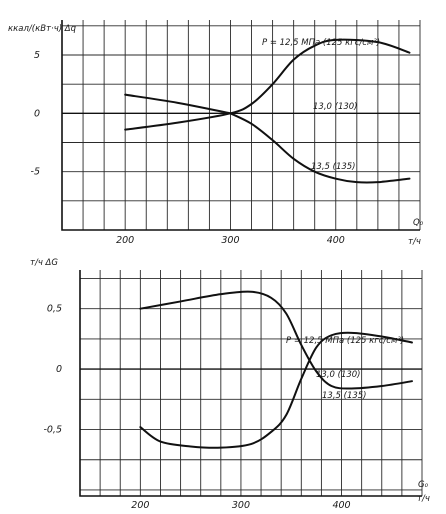  I want to click on panel-tag: Q₀, so click(418, 223).